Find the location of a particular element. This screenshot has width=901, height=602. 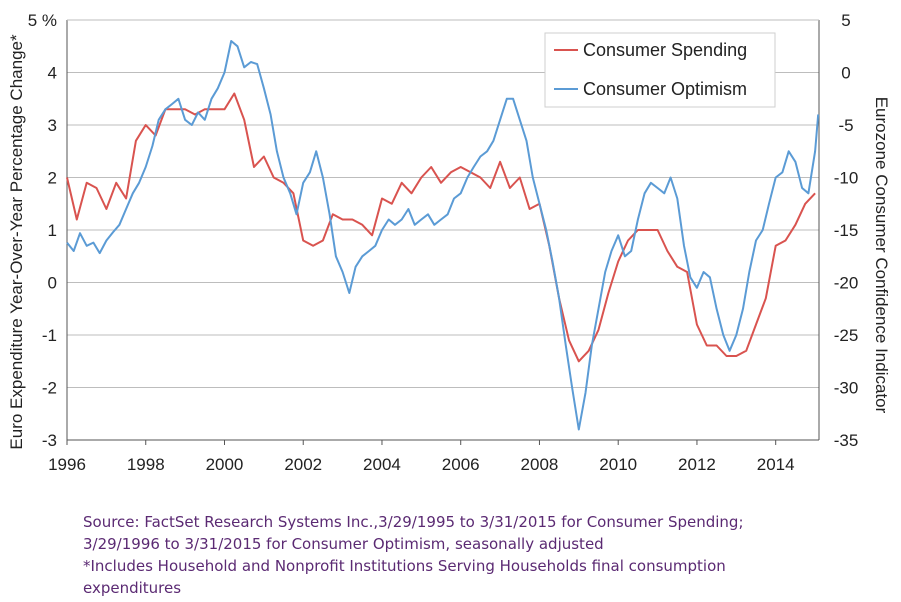

legend-box is located at coordinates (660, 70).